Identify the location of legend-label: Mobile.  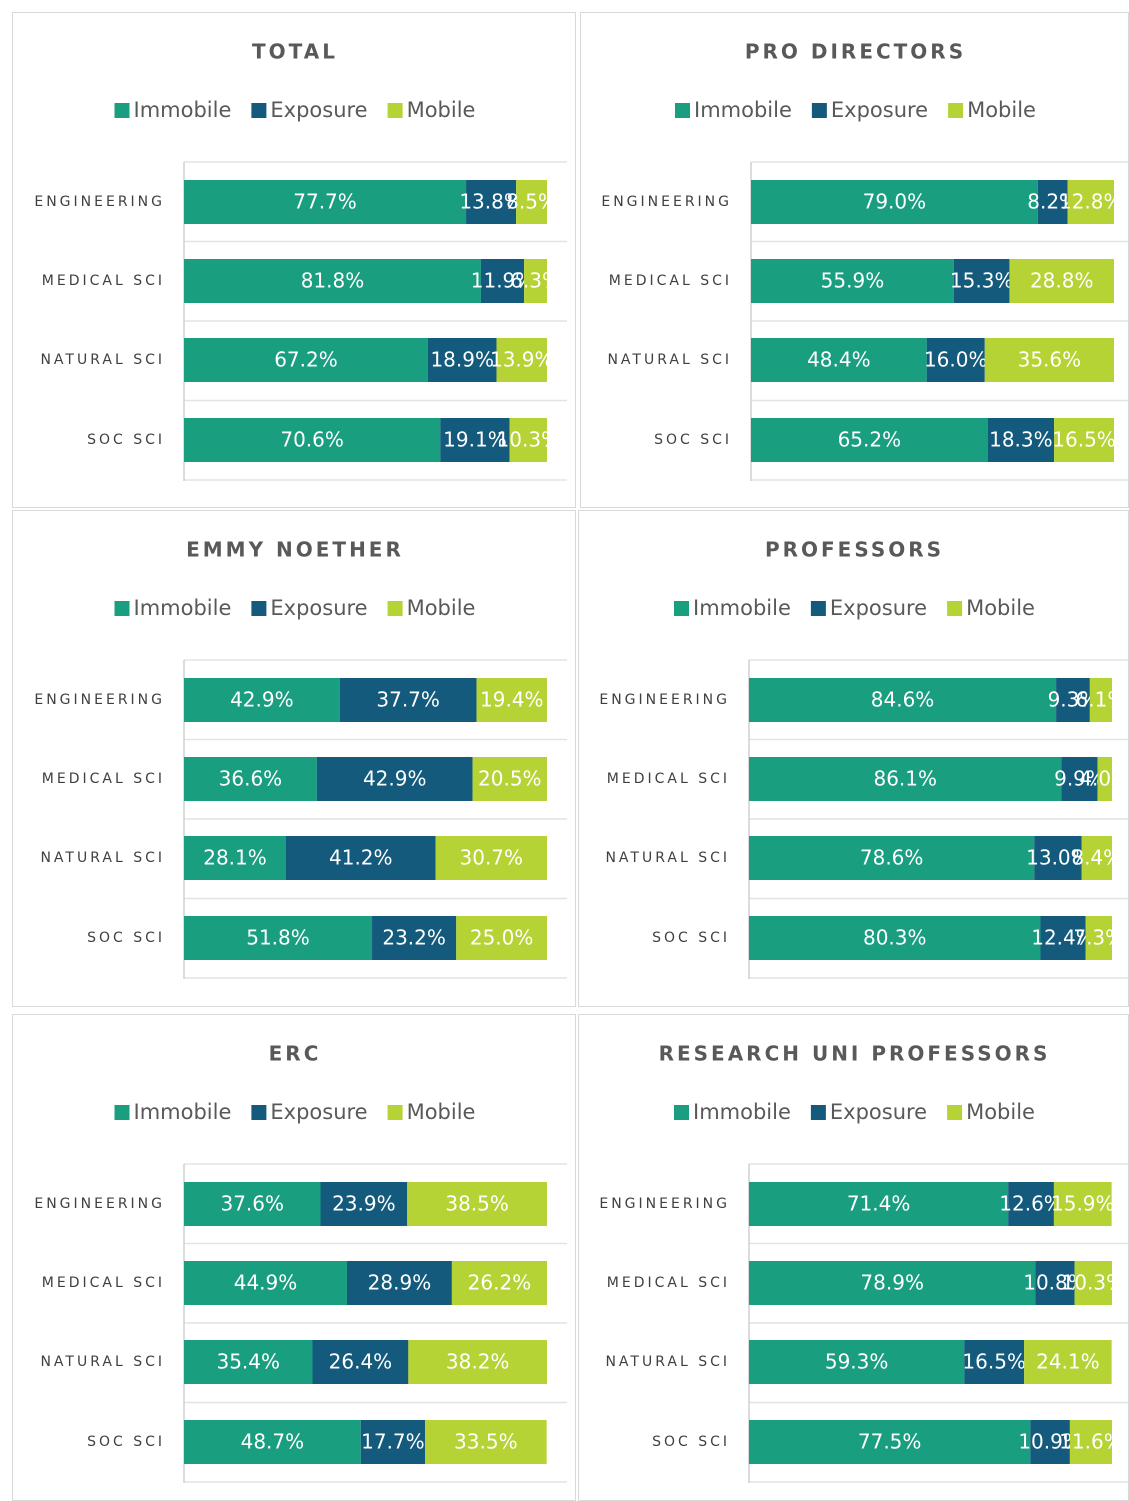
(1000, 1112).